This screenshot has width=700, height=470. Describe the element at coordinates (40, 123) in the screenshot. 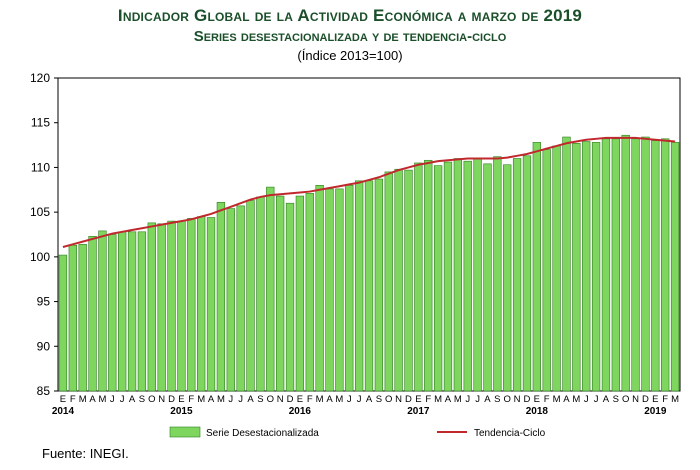

I see `y-tick-label: 115` at that location.